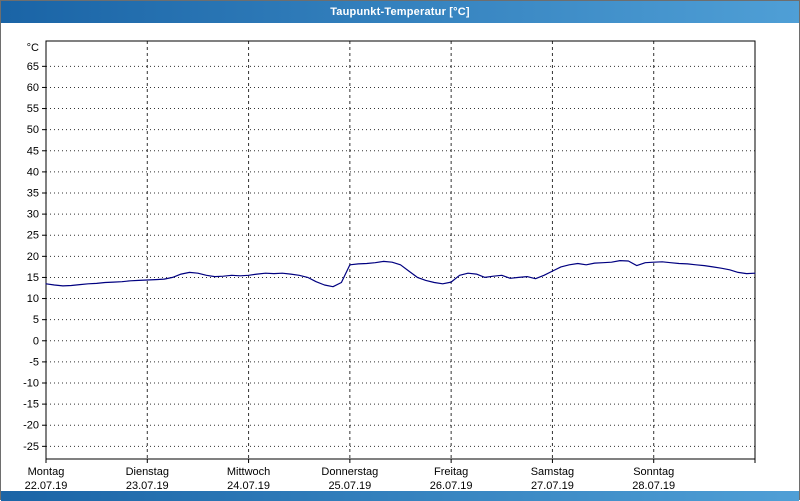  What do you see at coordinates (33, 130) in the screenshot?
I see `y-tick-label: 50` at bounding box center [33, 130].